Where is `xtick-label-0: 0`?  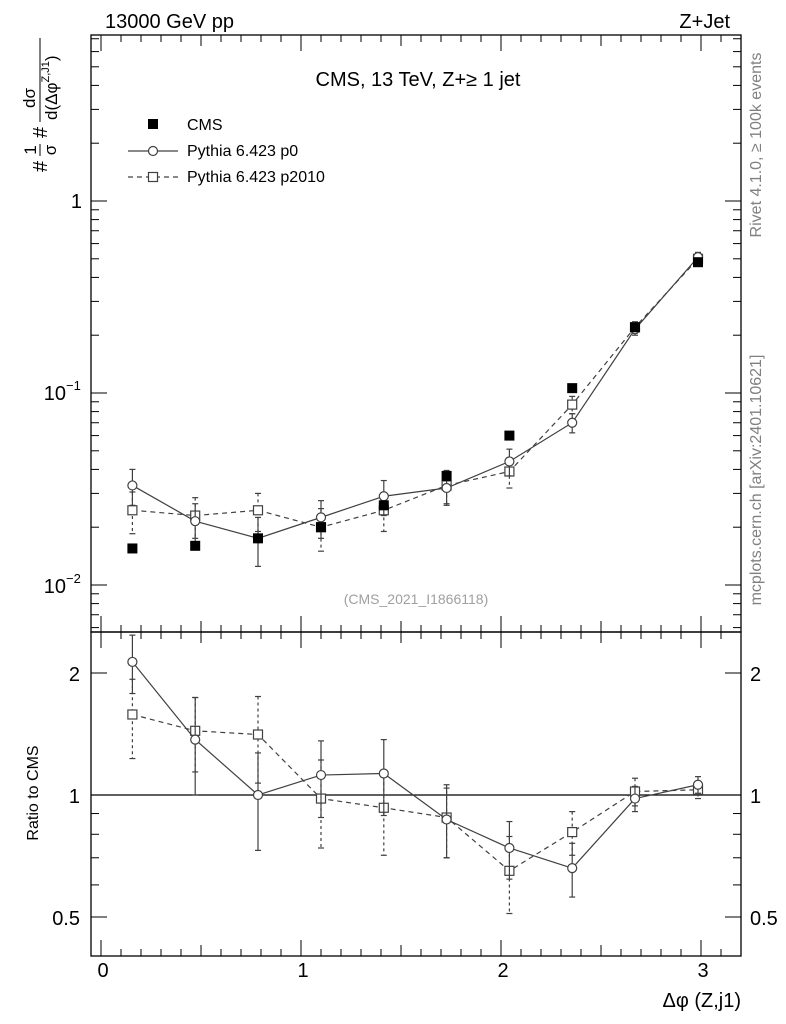
xtick-label-0: 0 is located at coordinates (102, 971).